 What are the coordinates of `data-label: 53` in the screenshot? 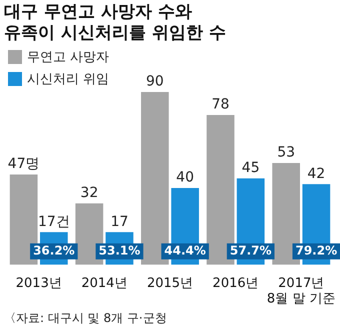 It's located at (286, 152).